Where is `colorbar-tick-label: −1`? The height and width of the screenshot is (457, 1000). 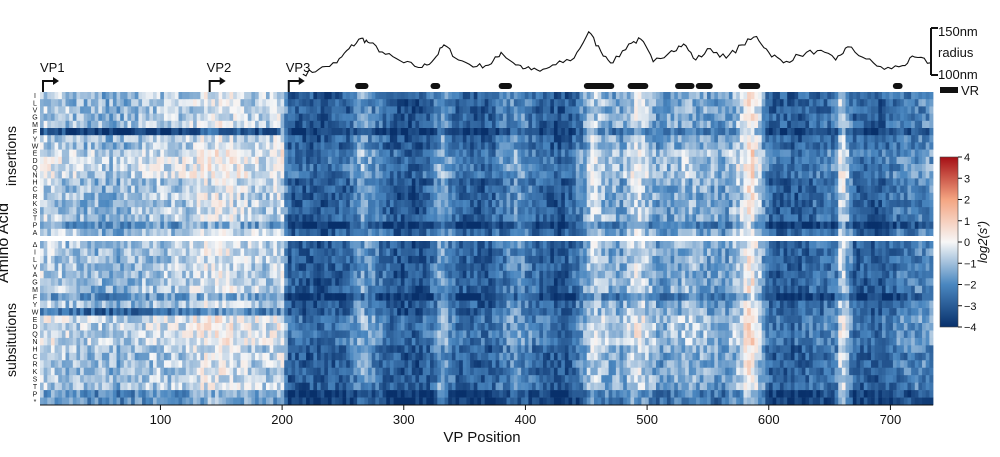
colorbar-tick-label: −1 is located at coordinates (970, 264).